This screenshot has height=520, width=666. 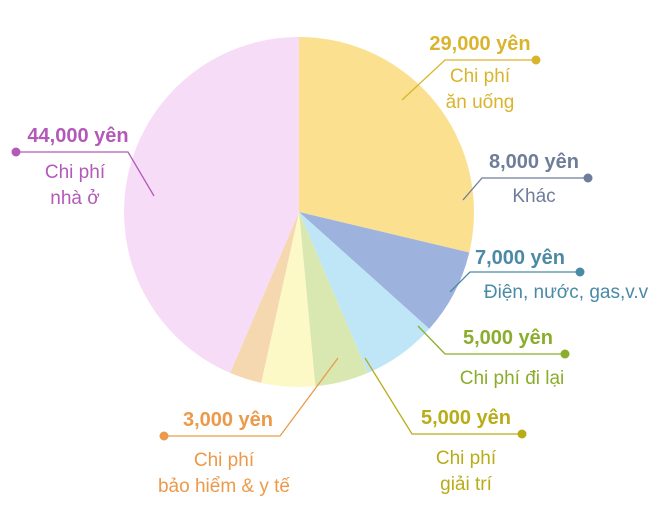 I want to click on category-label-khac-line-1: Khác, so click(x=533, y=196).